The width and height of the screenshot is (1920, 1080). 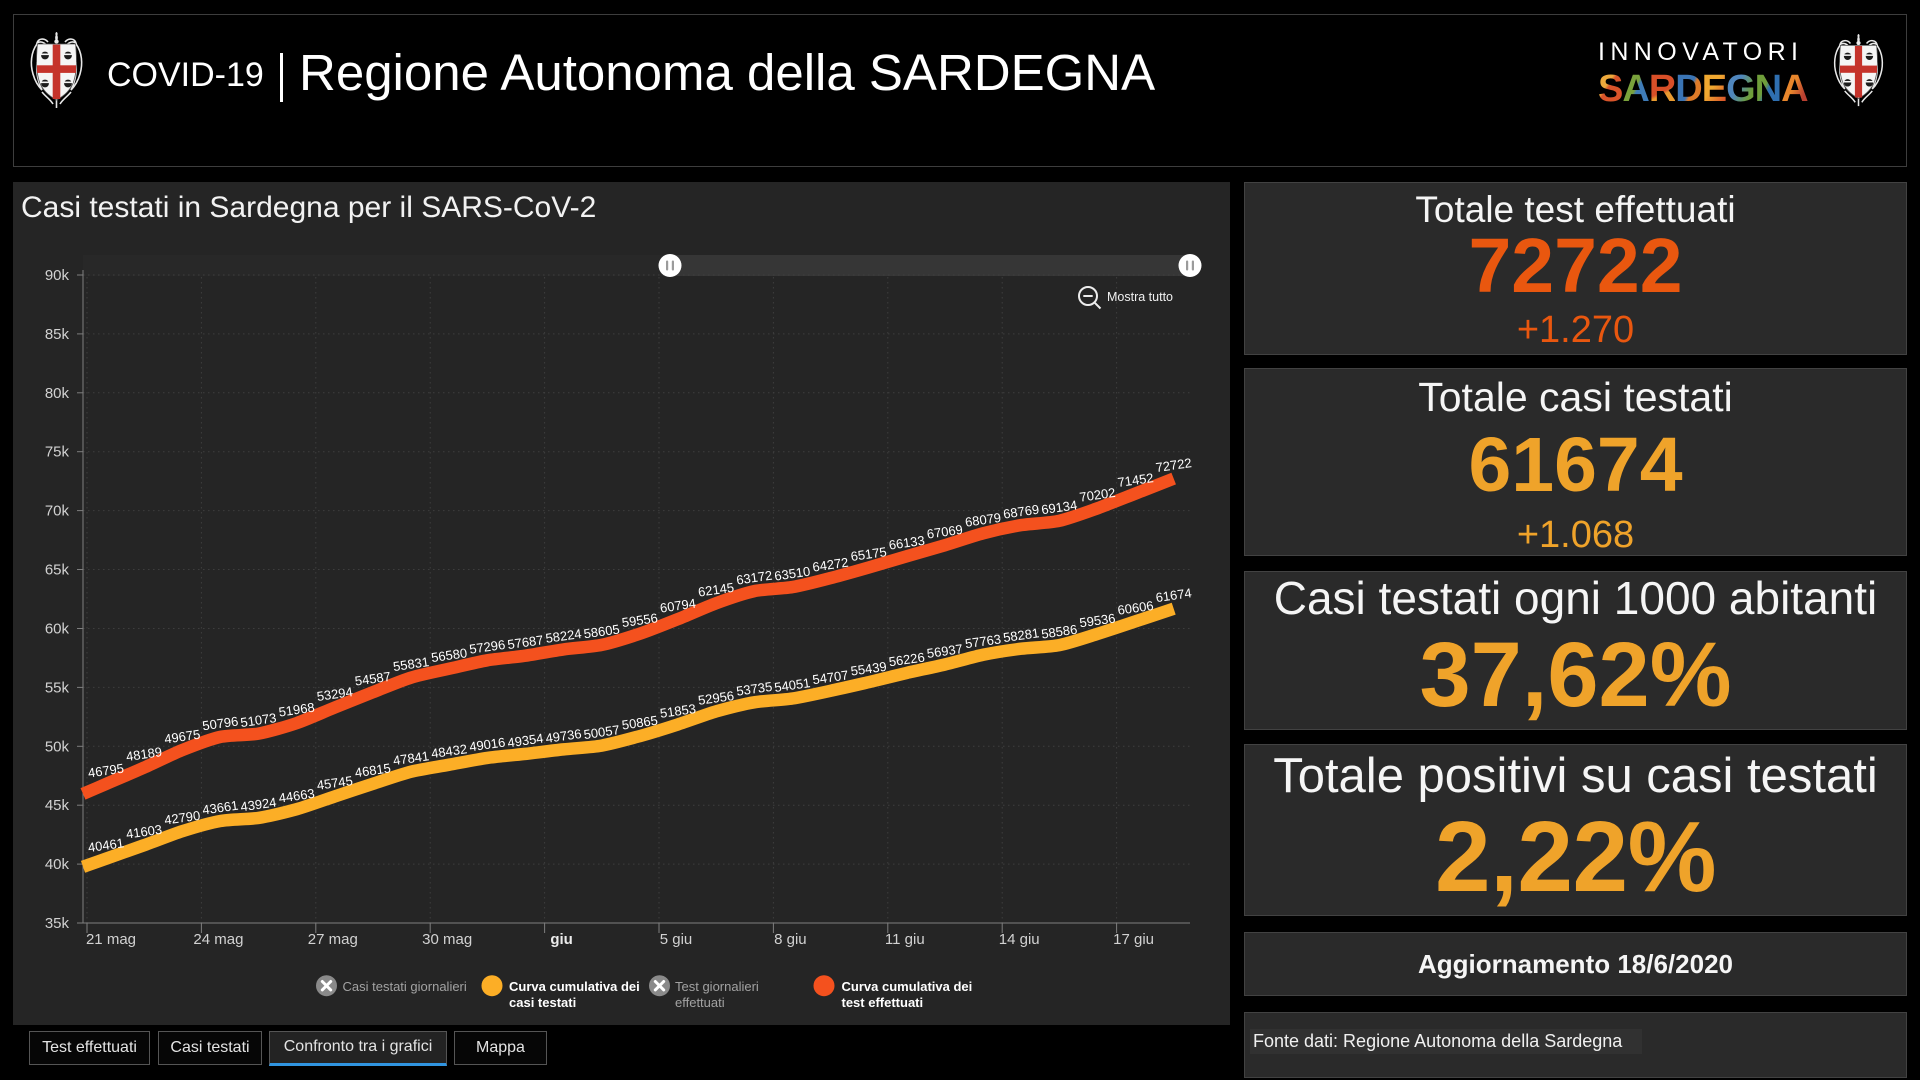 I want to click on svg-text: 47841, so click(x=411, y=758).